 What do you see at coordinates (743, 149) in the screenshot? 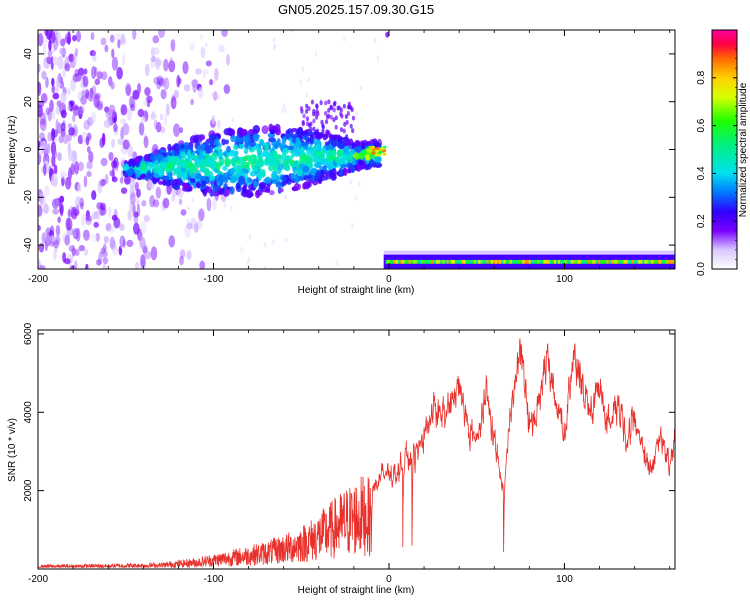
I see `colorbar-label: Normalized spectral amplitude` at bounding box center [743, 149].